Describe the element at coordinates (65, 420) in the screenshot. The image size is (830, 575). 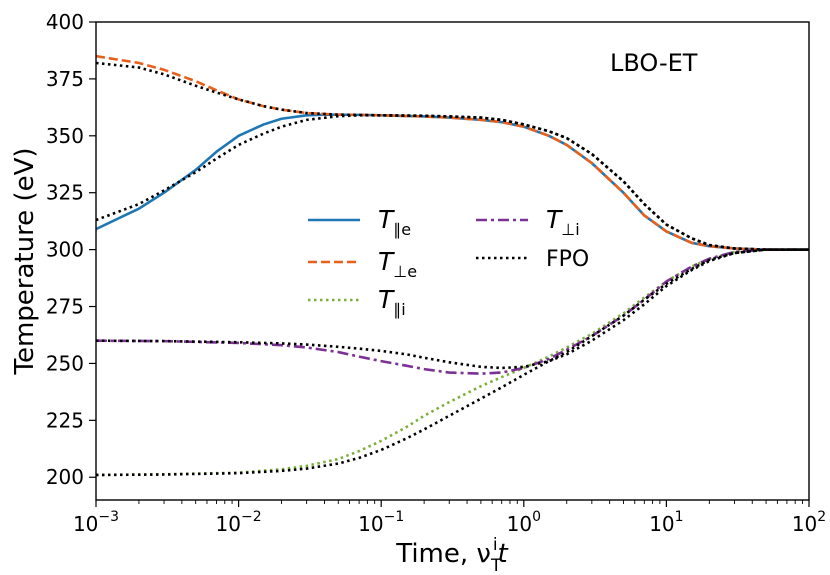
I see `y-tick-label: 225` at that location.